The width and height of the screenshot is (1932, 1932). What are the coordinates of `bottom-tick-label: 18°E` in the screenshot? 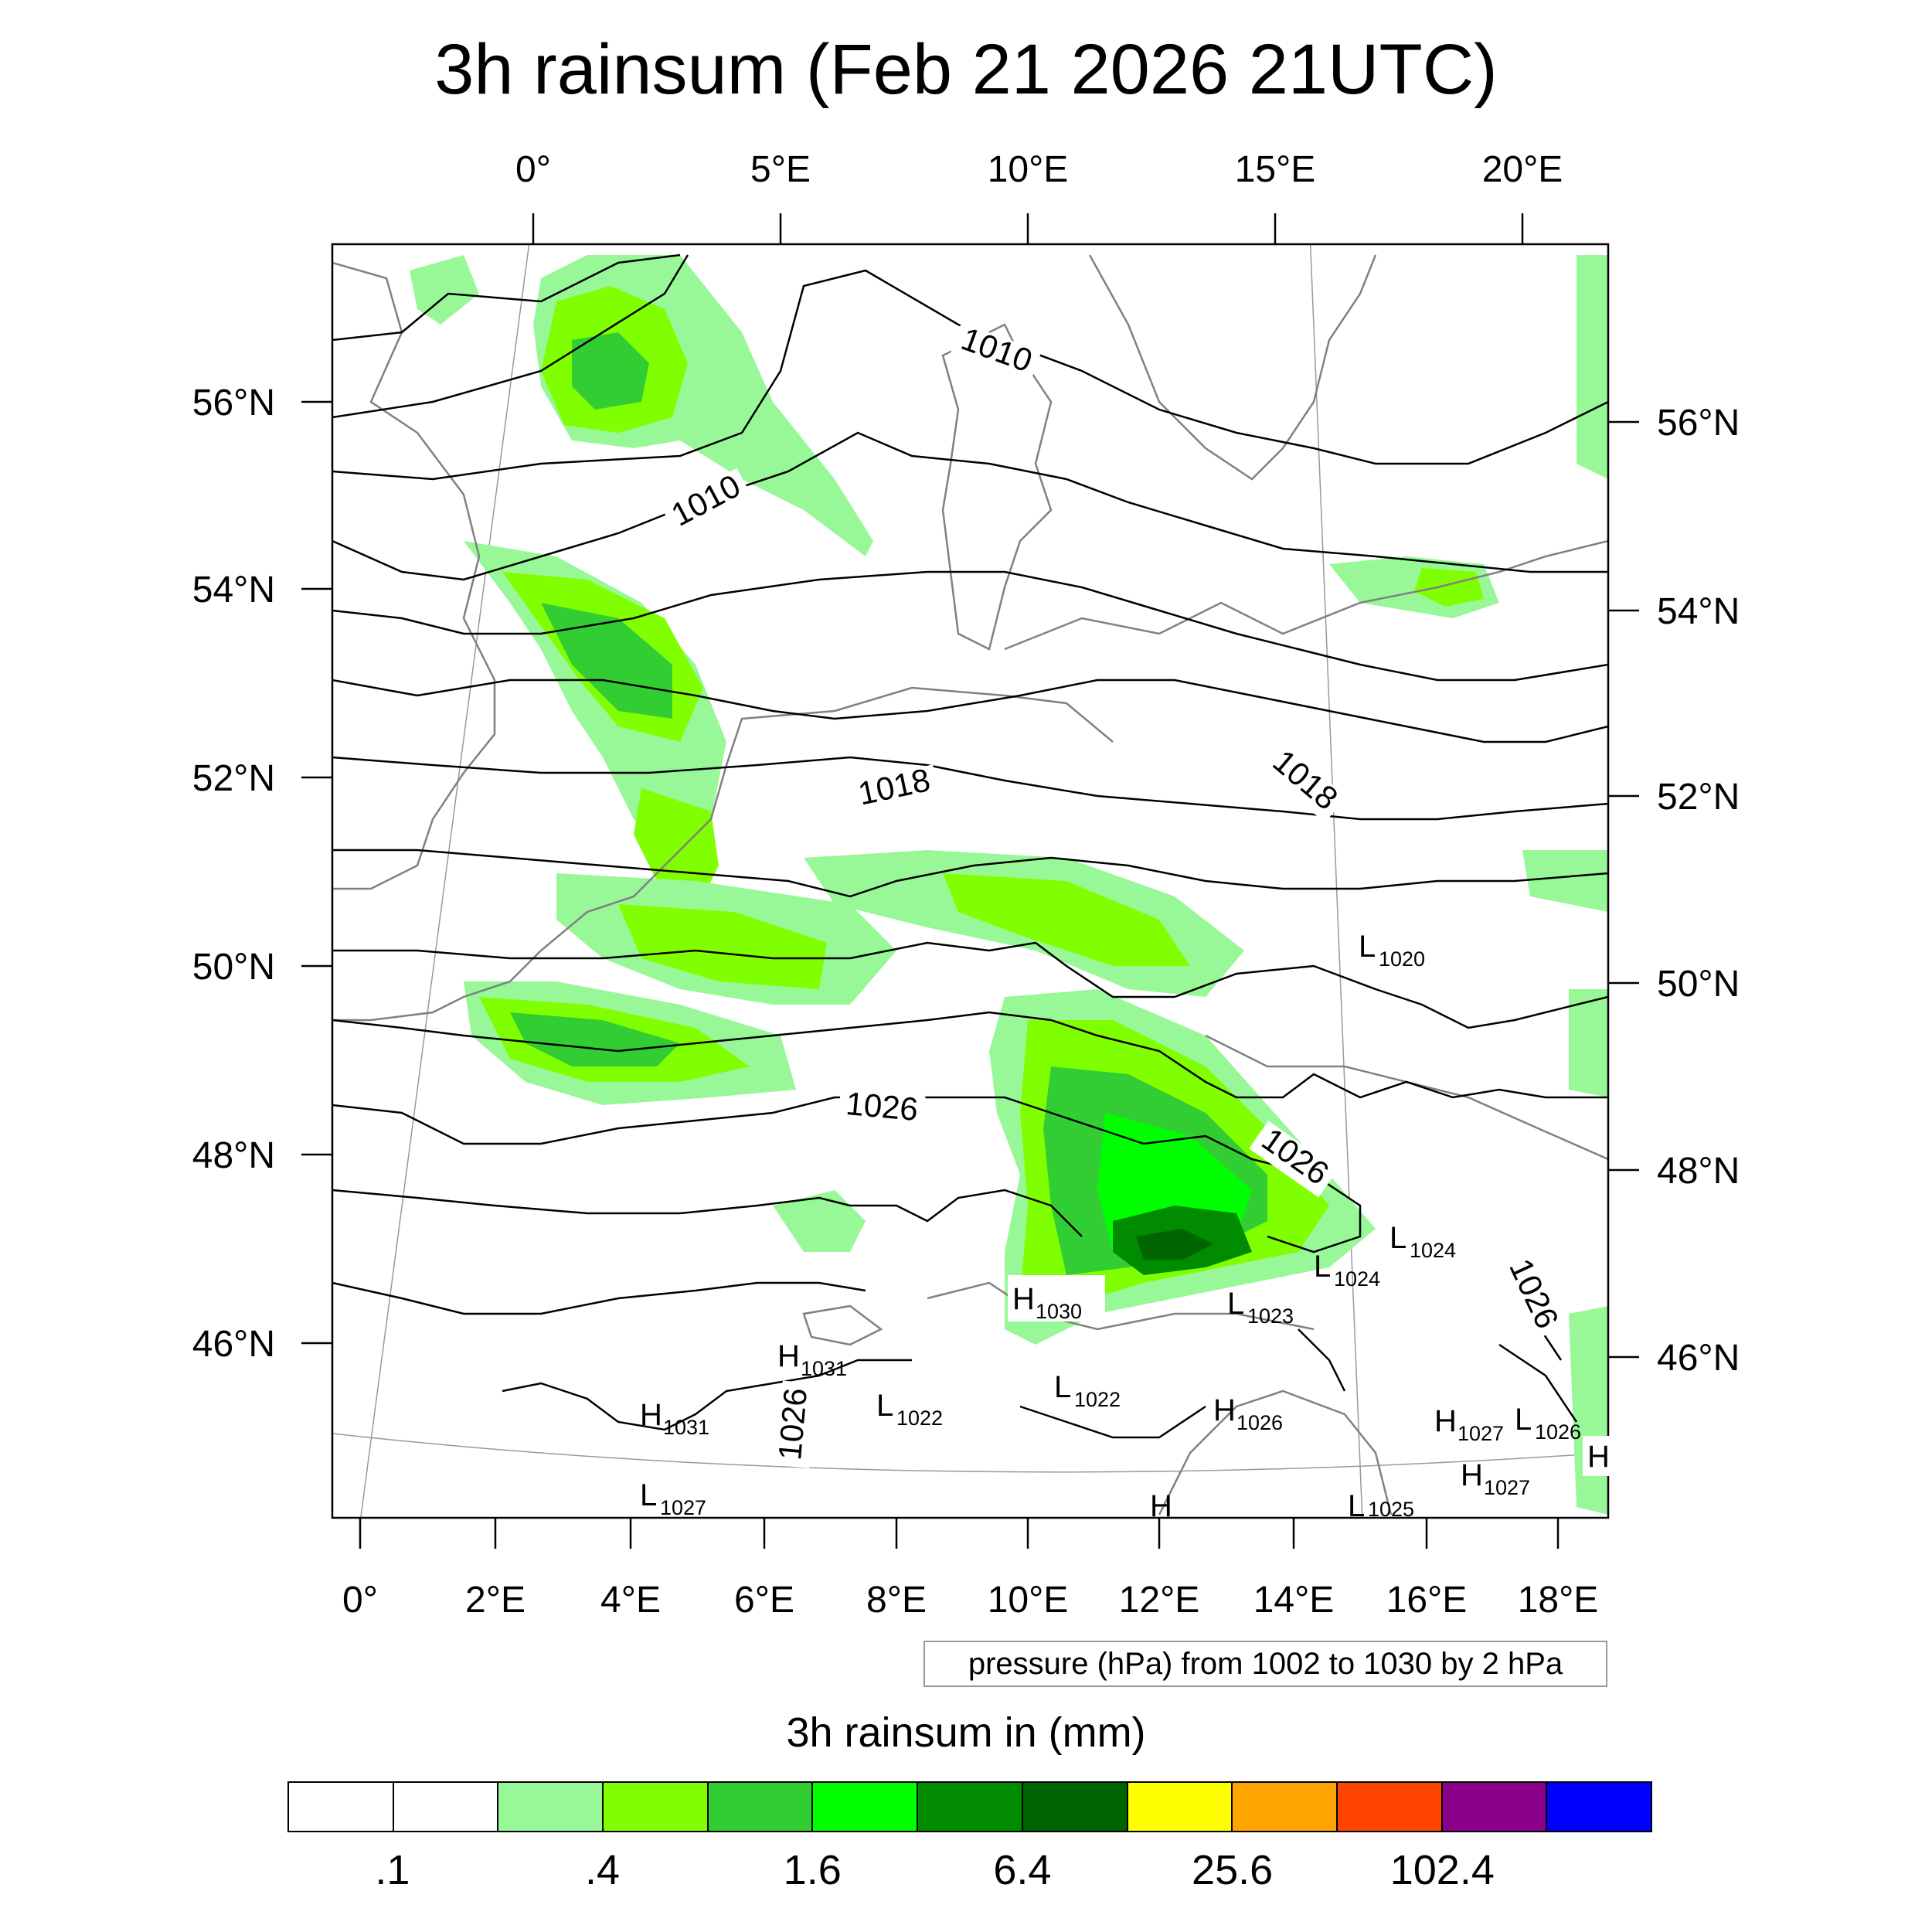 It's located at (1559, 1600).